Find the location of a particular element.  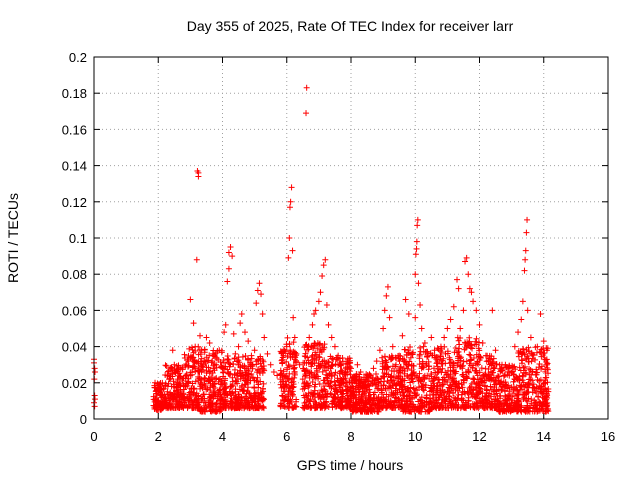

x-axis-label: GPS time / hours is located at coordinates (350, 465).